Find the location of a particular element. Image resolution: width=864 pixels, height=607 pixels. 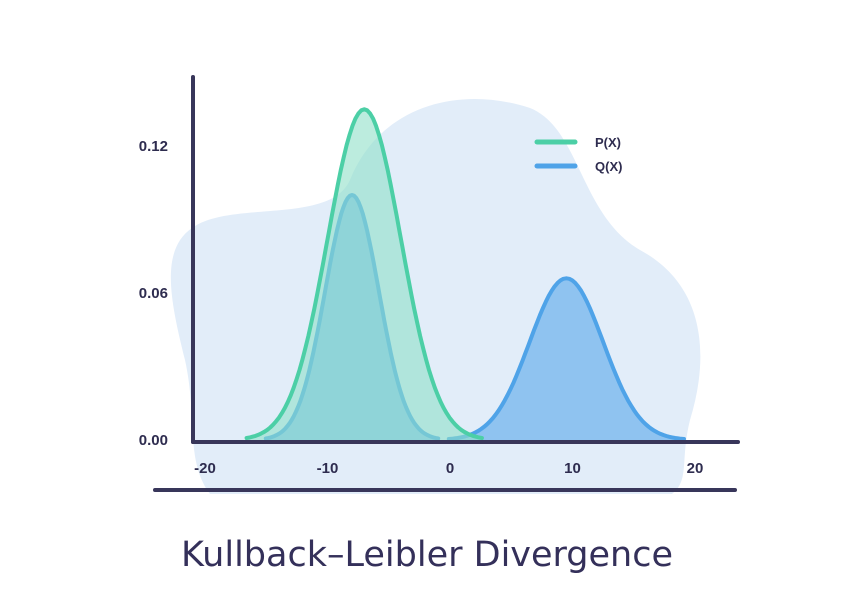

y-tick-label: 0.00 is located at coordinates (153, 440).